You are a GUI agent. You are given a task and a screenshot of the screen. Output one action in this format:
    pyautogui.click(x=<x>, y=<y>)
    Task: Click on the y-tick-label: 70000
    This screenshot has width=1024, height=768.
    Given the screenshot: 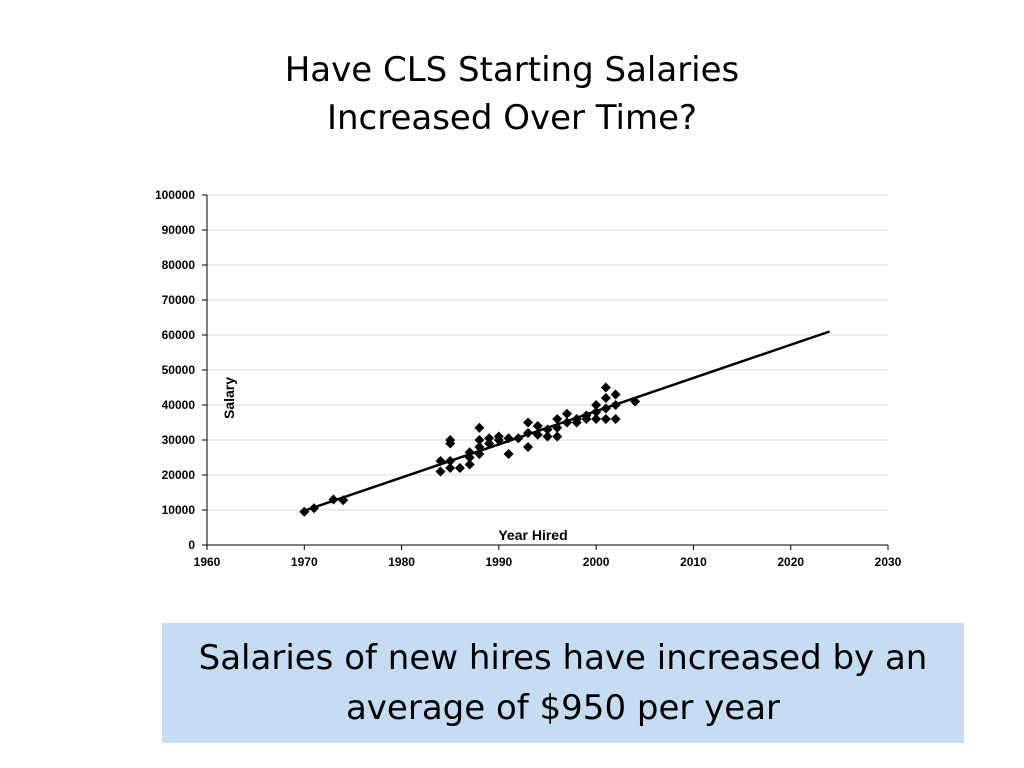 What is the action you would take?
    pyautogui.click(x=179, y=300)
    